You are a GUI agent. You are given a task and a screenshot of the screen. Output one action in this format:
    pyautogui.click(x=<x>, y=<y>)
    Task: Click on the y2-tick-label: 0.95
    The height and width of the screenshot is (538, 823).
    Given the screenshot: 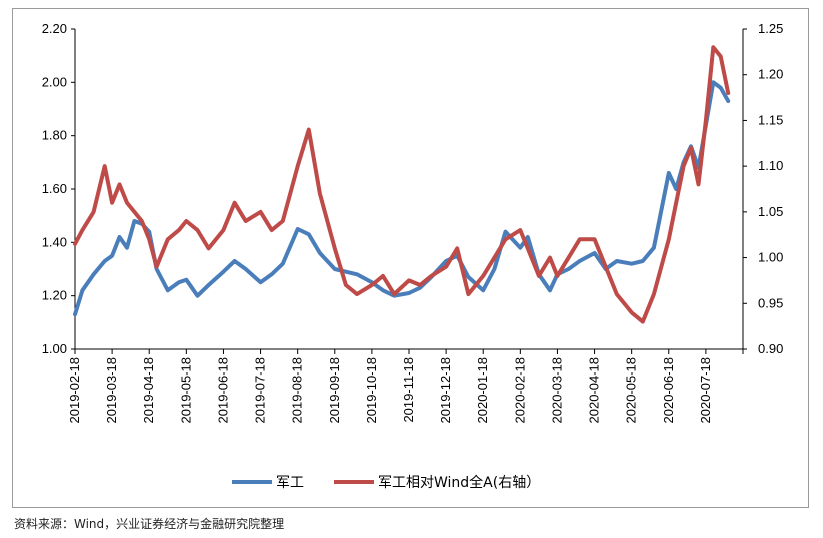 What is the action you would take?
    pyautogui.click(x=770, y=302)
    